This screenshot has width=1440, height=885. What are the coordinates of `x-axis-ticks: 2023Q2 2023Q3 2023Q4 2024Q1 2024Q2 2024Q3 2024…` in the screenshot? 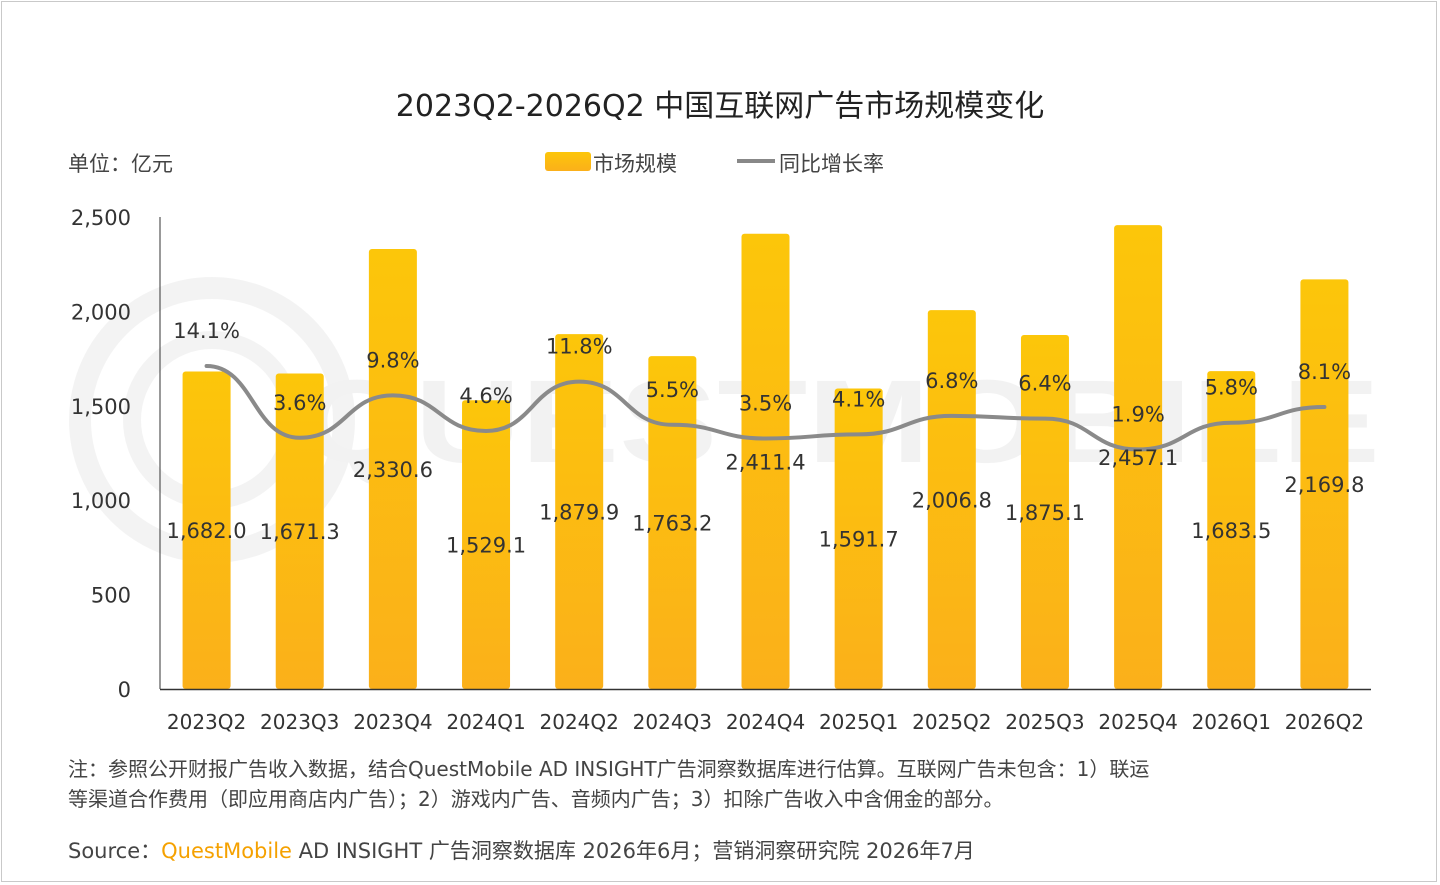 It's located at (765, 722).